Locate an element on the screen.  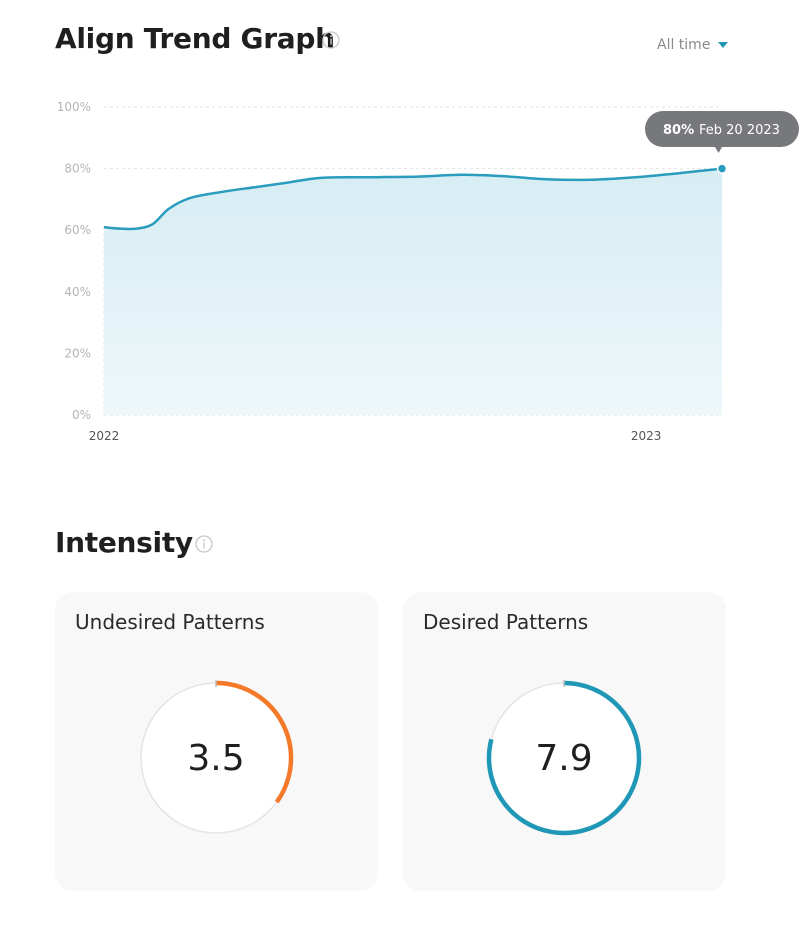
desired-patterns-card: Desired Patterns 7.9 is located at coordinates (564, 741).